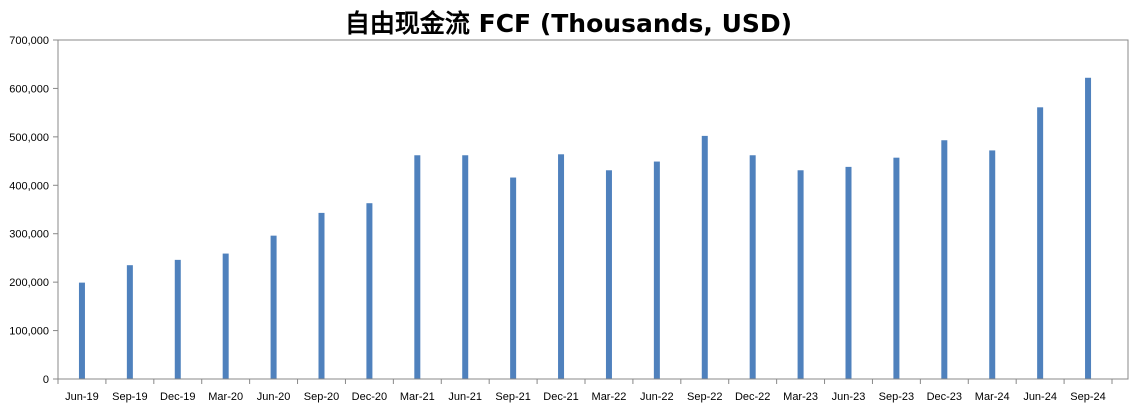  Describe the element at coordinates (82, 397) in the screenshot. I see `x-tick-label: Jun-19` at that location.